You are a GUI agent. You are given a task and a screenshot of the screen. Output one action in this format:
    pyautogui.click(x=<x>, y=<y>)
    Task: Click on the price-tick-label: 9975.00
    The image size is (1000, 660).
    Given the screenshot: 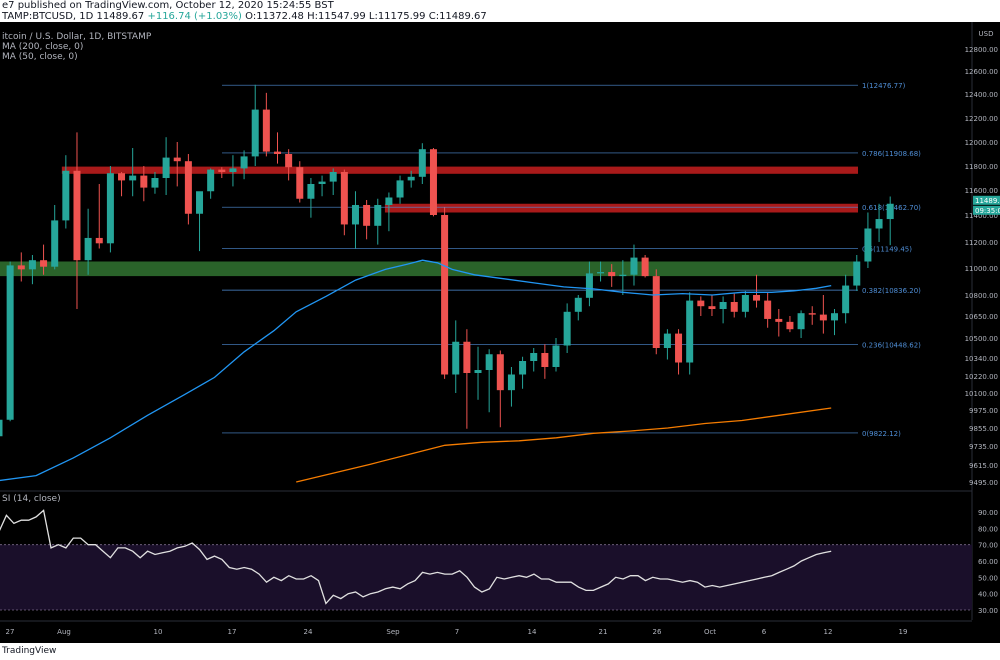 What is the action you would take?
    pyautogui.click(x=983, y=411)
    